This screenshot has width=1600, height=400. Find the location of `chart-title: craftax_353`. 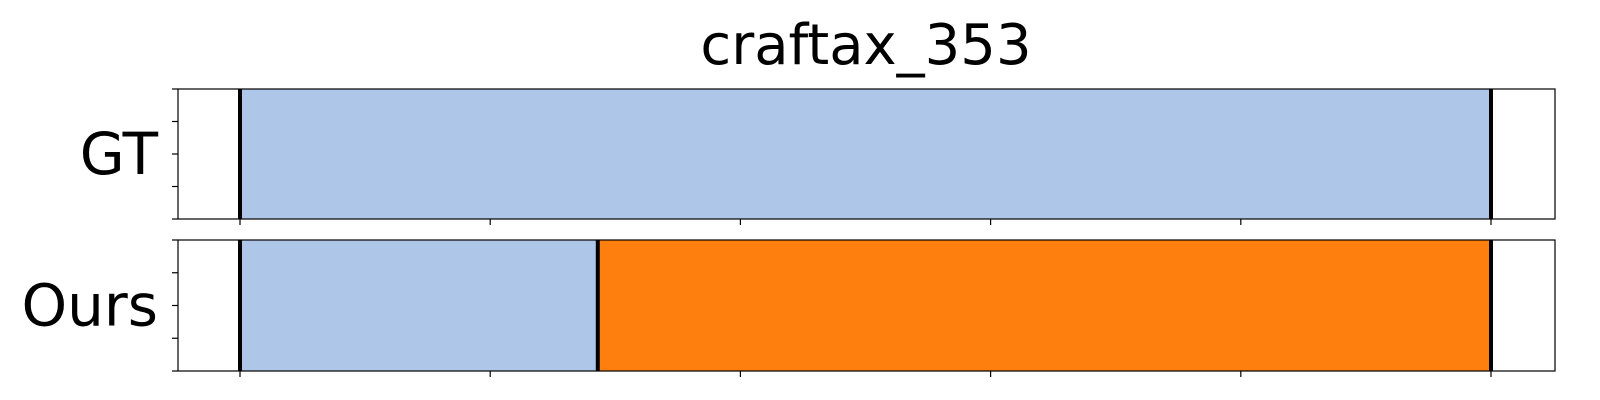

chart-title: craftax_353 is located at coordinates (865, 45).